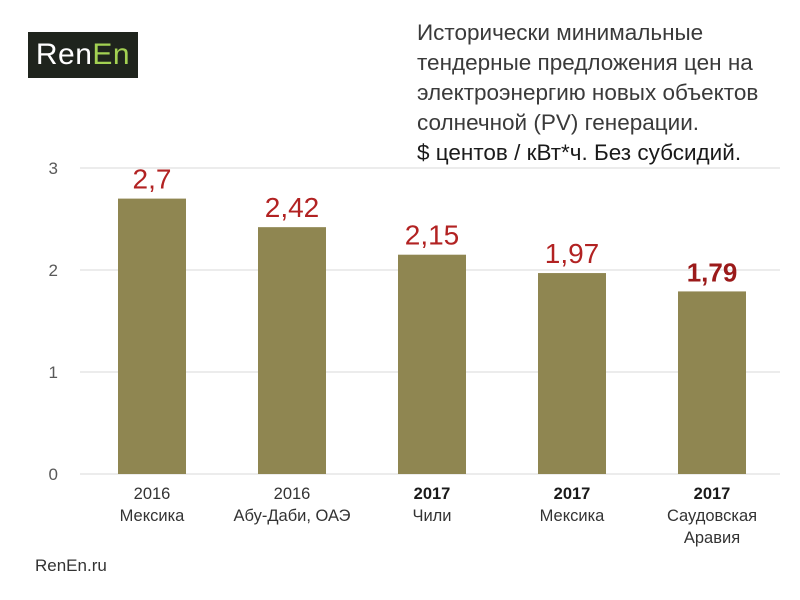 The image size is (800, 600). I want to click on data-label: 1,97, so click(572, 253).